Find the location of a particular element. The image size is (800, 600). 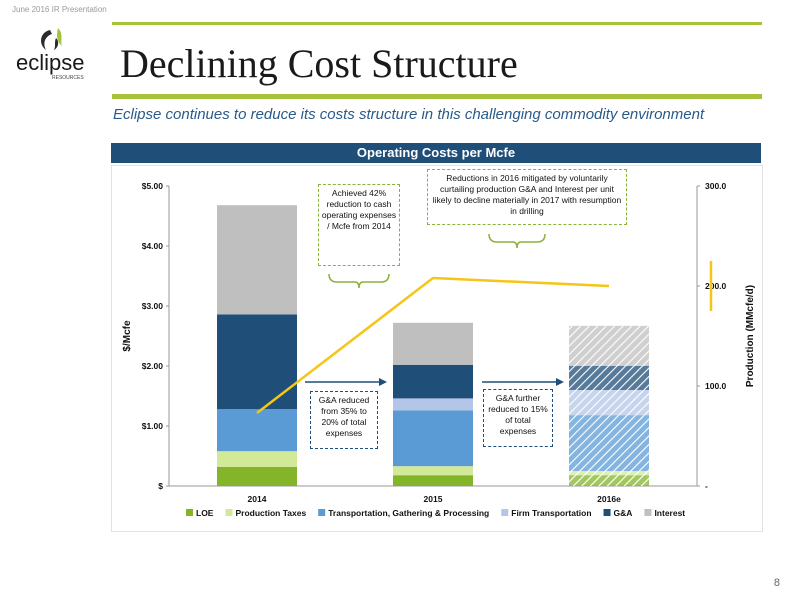

y2-tick-label: 300.0 is located at coordinates (716, 186).